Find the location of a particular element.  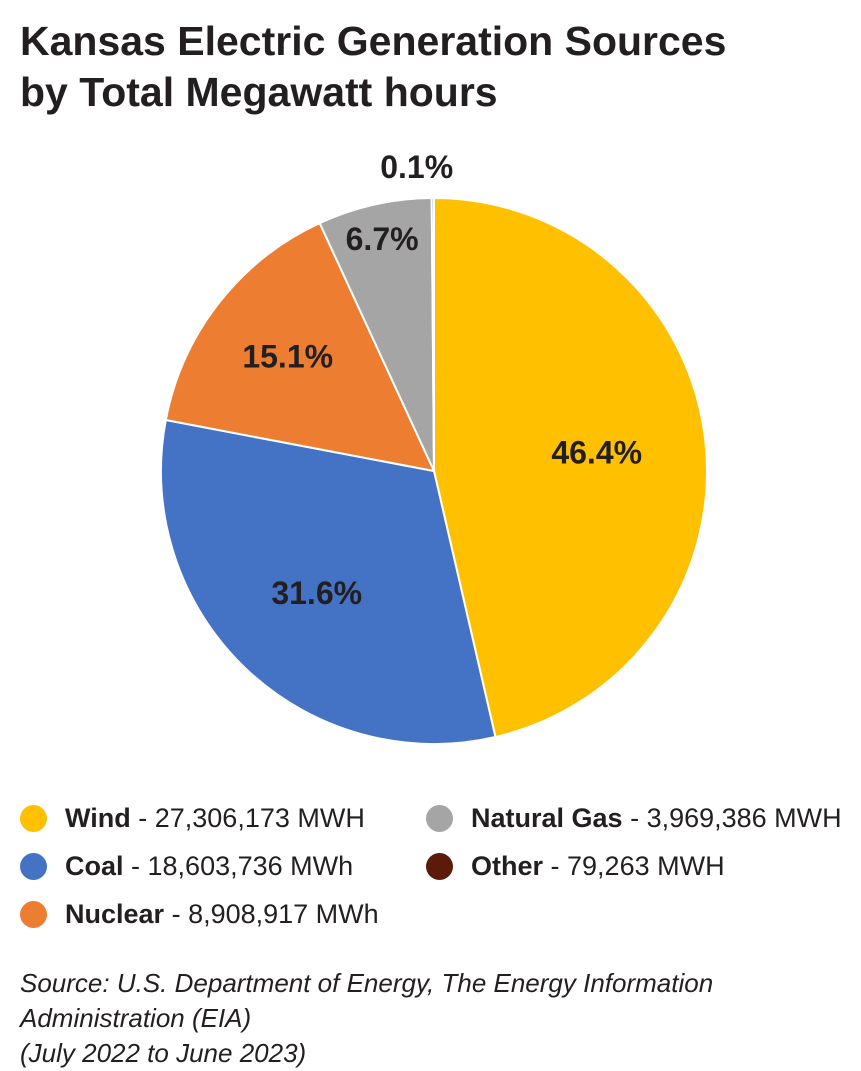

legend-item-wind: Wind - 27,306,173 MWH is located at coordinates (192, 818).